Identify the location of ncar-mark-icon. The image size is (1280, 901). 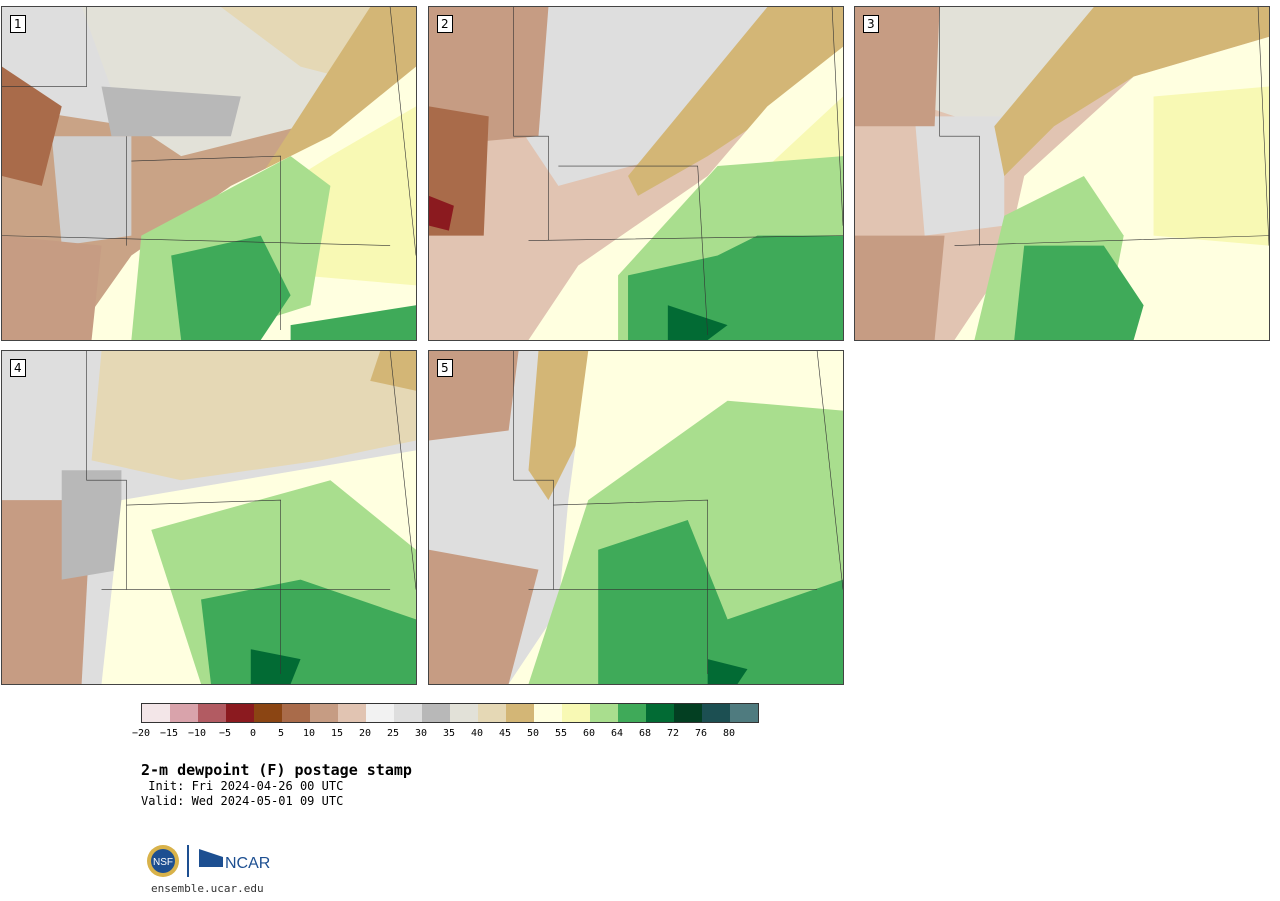
(211, 858).